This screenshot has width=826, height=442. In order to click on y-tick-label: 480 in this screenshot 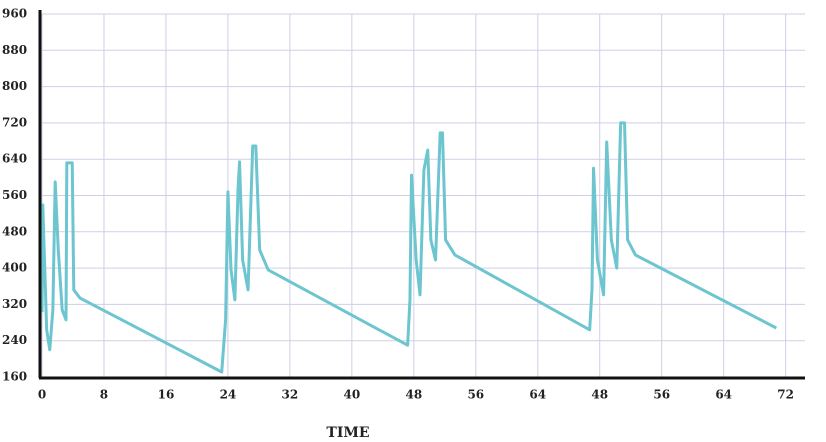, I will do `click(14, 231)`.